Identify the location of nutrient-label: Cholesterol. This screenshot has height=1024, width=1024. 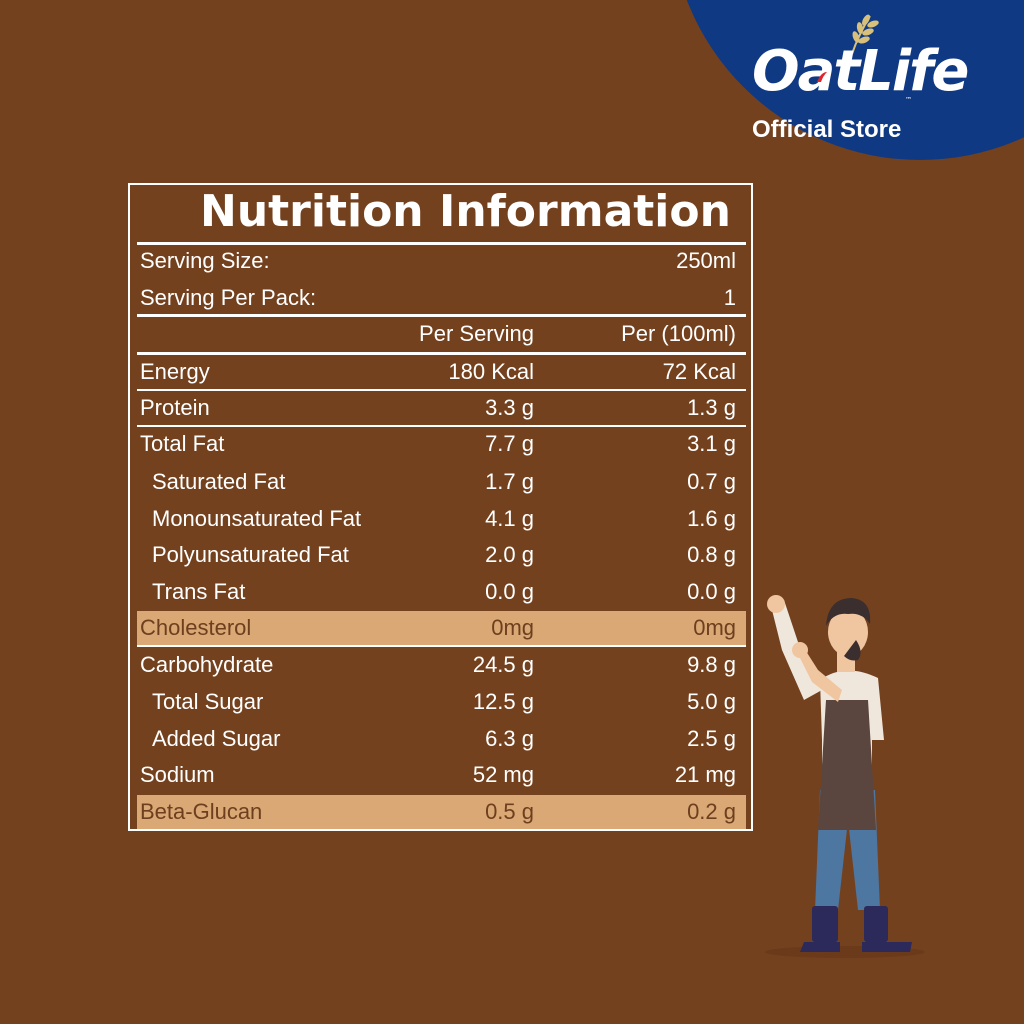
(196, 627).